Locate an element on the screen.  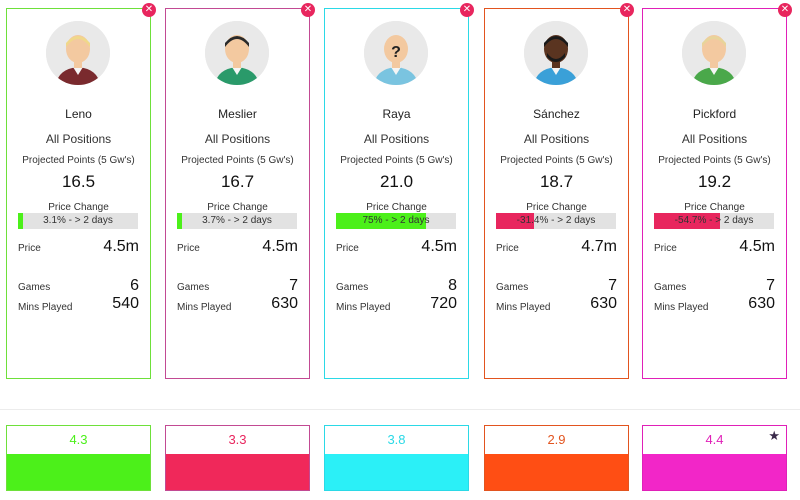
blonde-green-icon is located at coordinates (714, 53).